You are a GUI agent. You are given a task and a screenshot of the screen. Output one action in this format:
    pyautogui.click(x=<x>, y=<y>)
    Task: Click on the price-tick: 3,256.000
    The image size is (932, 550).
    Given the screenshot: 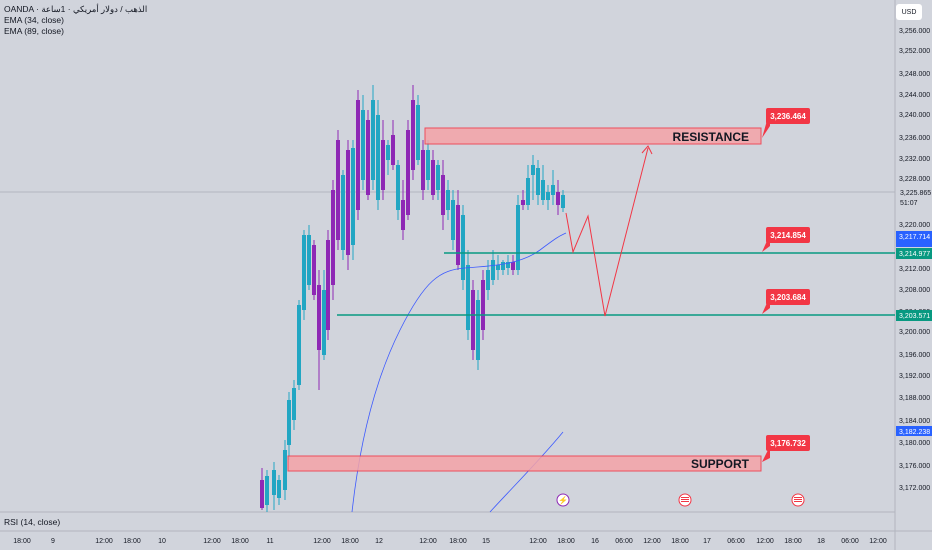 What is the action you would take?
    pyautogui.click(x=914, y=31)
    